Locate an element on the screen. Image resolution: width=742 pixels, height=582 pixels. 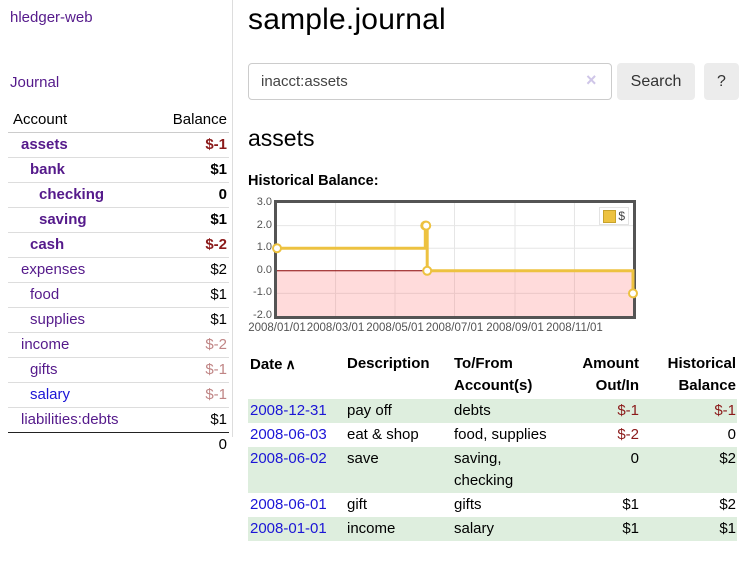
search-input is located at coordinates (430, 81).